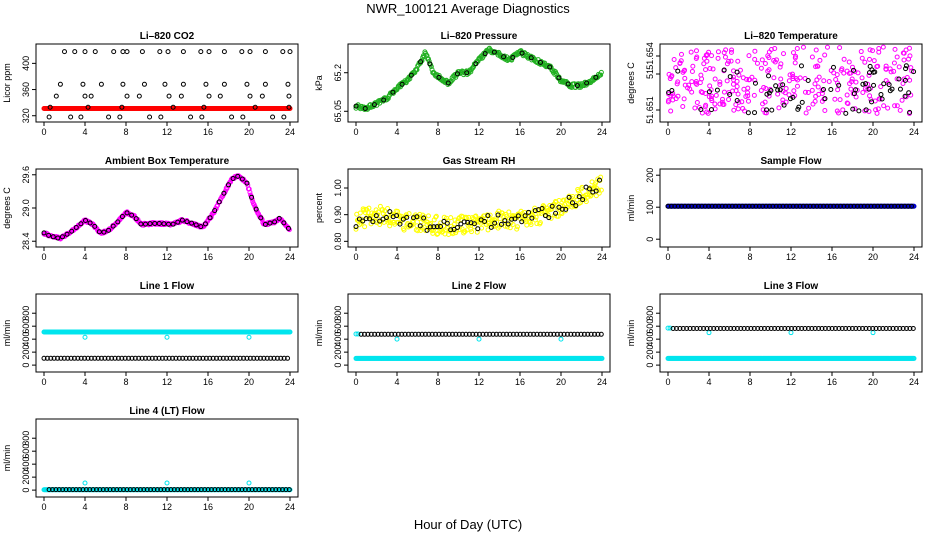 The image size is (936, 540). I want to click on y-tick-label: 0, so click(650, 365).